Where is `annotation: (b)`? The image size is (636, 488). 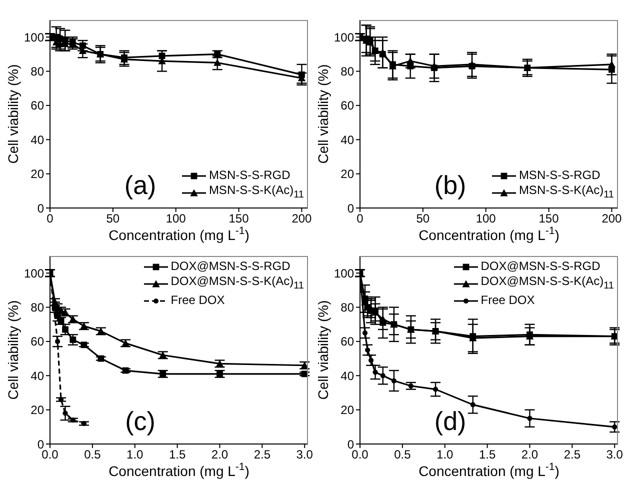 annotation: (b) is located at coordinates (450, 185).